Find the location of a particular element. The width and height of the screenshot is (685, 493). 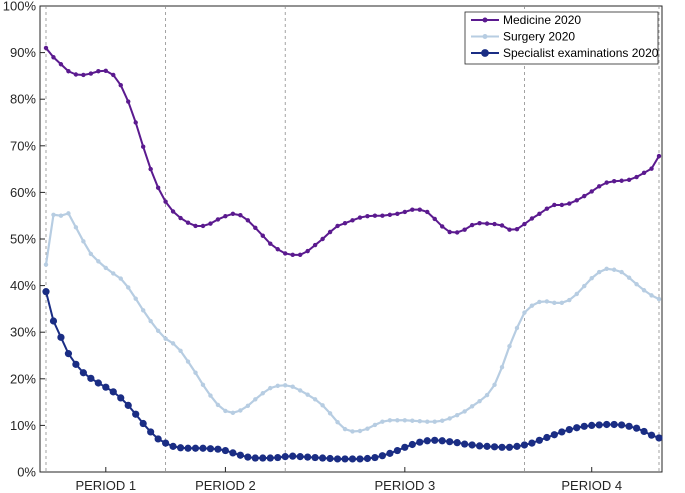

legend-label: Surgery 2020 is located at coordinates (539, 37).